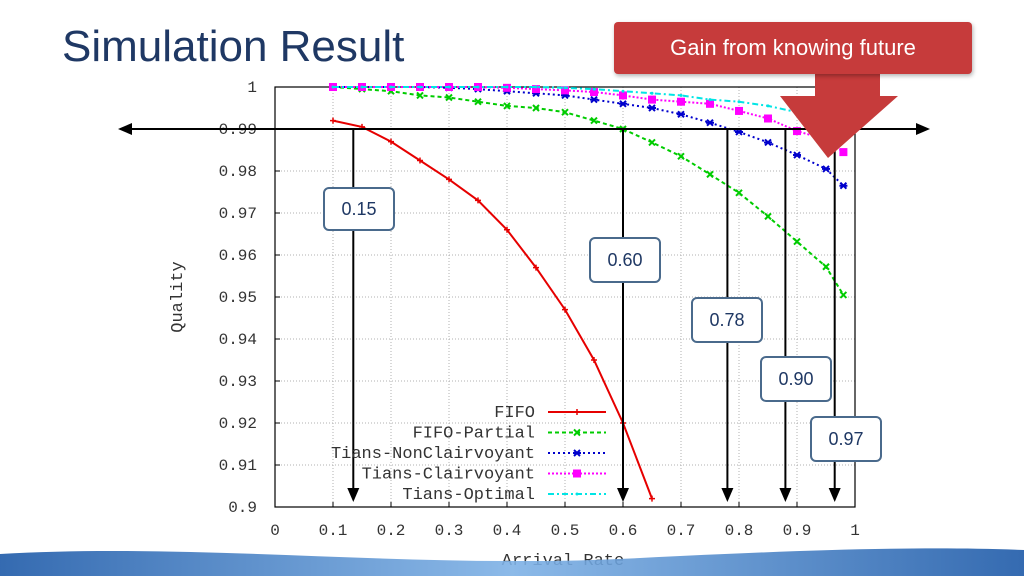  Describe the element at coordinates (507, 531) in the screenshot. I see `x-tick-label: 0.4` at that location.